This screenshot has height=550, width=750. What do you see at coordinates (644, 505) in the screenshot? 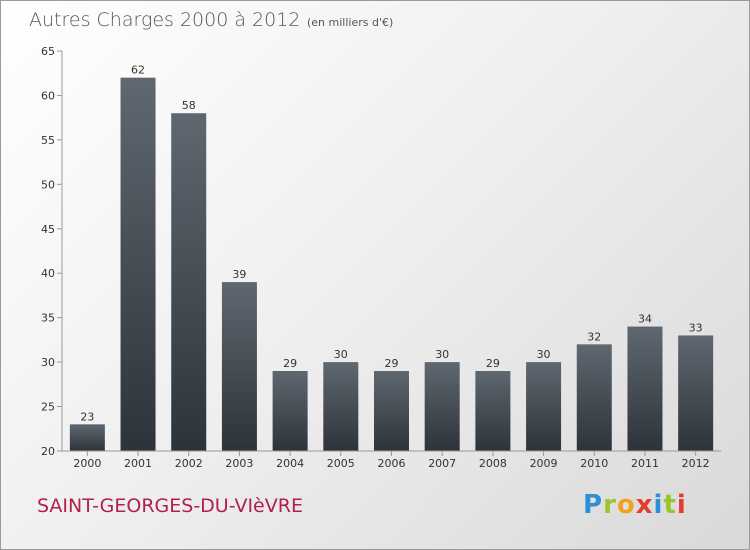
I see `logo-letter: x` at bounding box center [644, 505].